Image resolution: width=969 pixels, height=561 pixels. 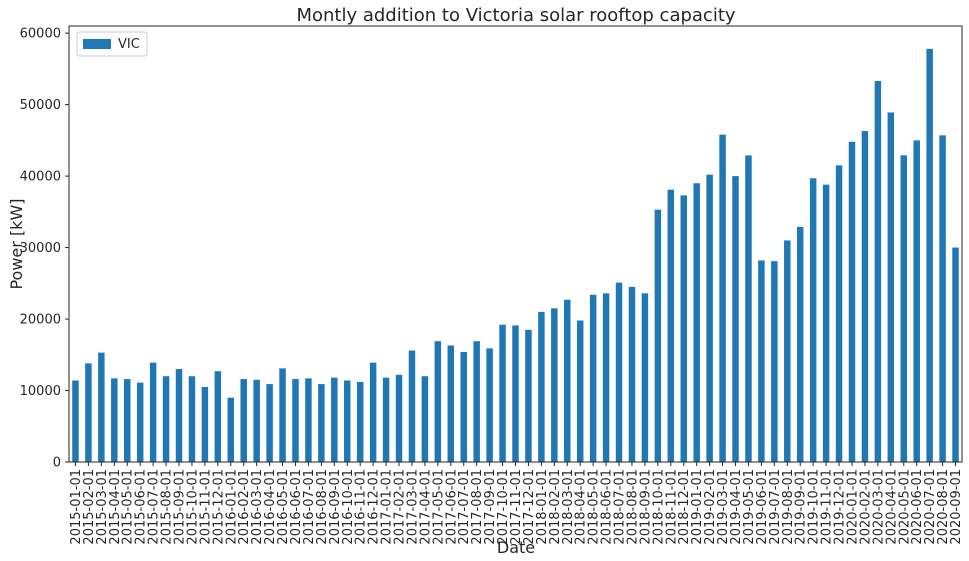 I want to click on y-tick-label: 0, so click(x=57, y=463).